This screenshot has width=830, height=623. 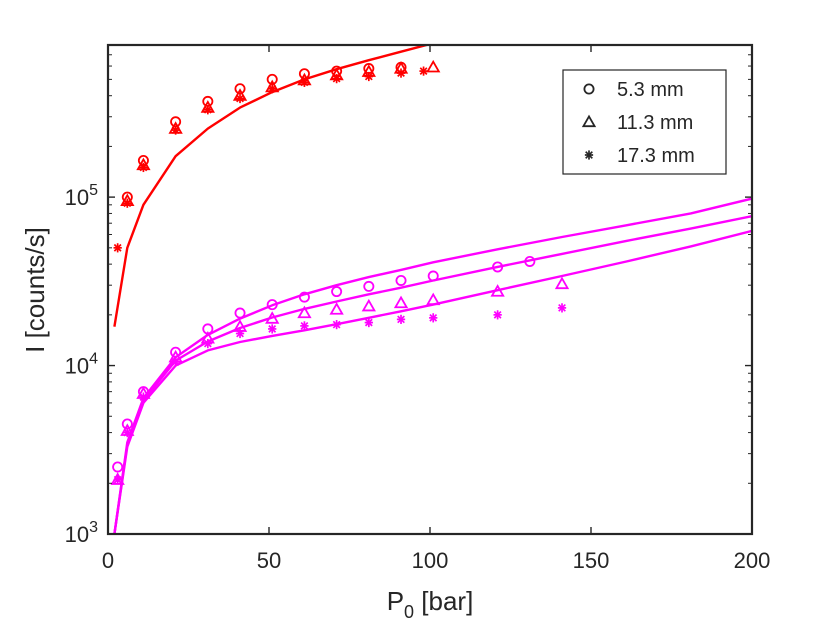 What do you see at coordinates (752, 560) in the screenshot?
I see `x-tick-label: 200` at bounding box center [752, 560].